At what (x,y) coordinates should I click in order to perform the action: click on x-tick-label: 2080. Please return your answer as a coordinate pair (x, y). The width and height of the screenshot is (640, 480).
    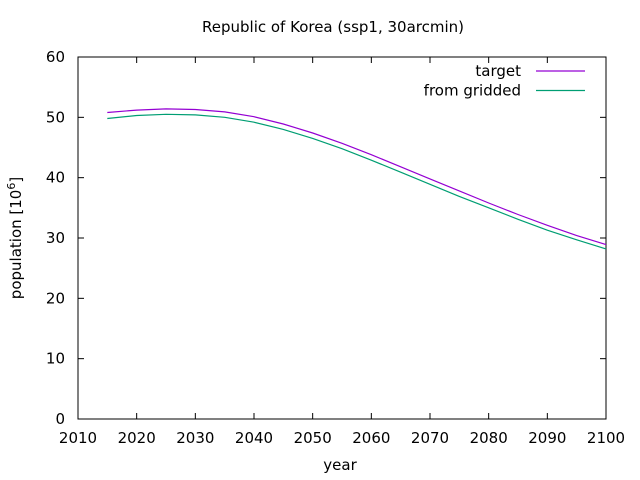
    Looking at the image, I should click on (489, 438).